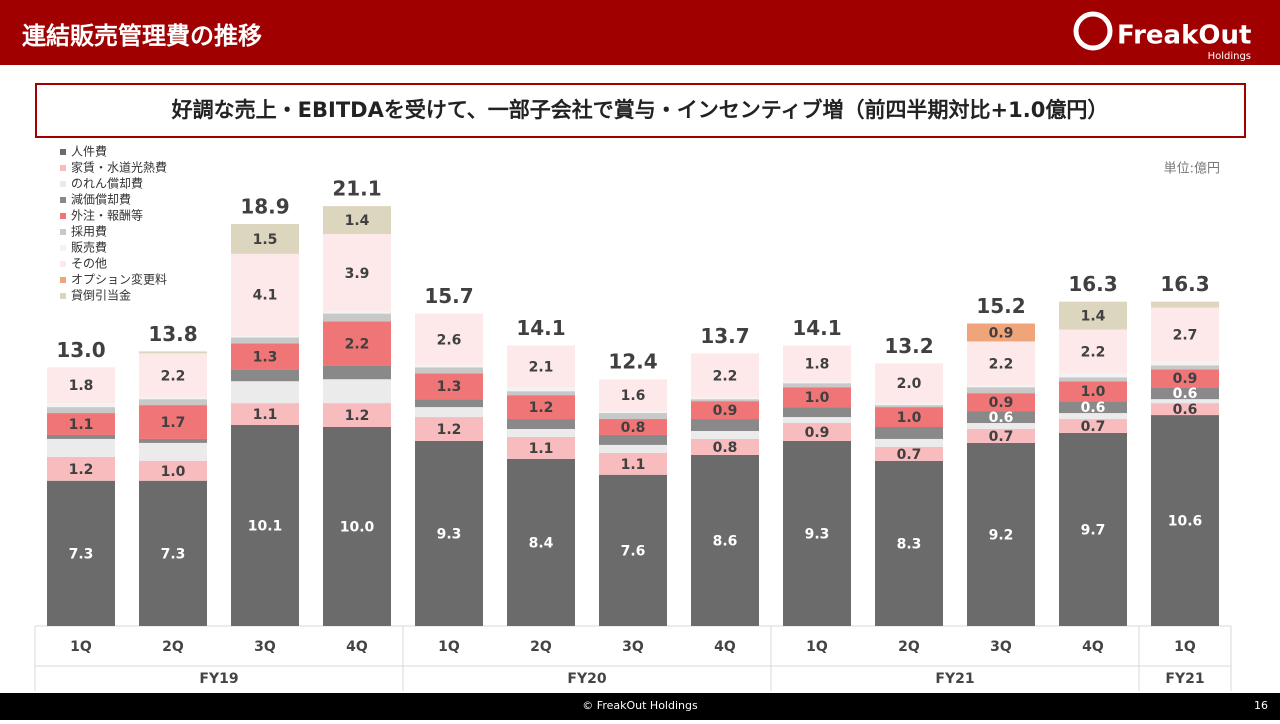  I want to click on value-label: 0.6, so click(1001, 418).